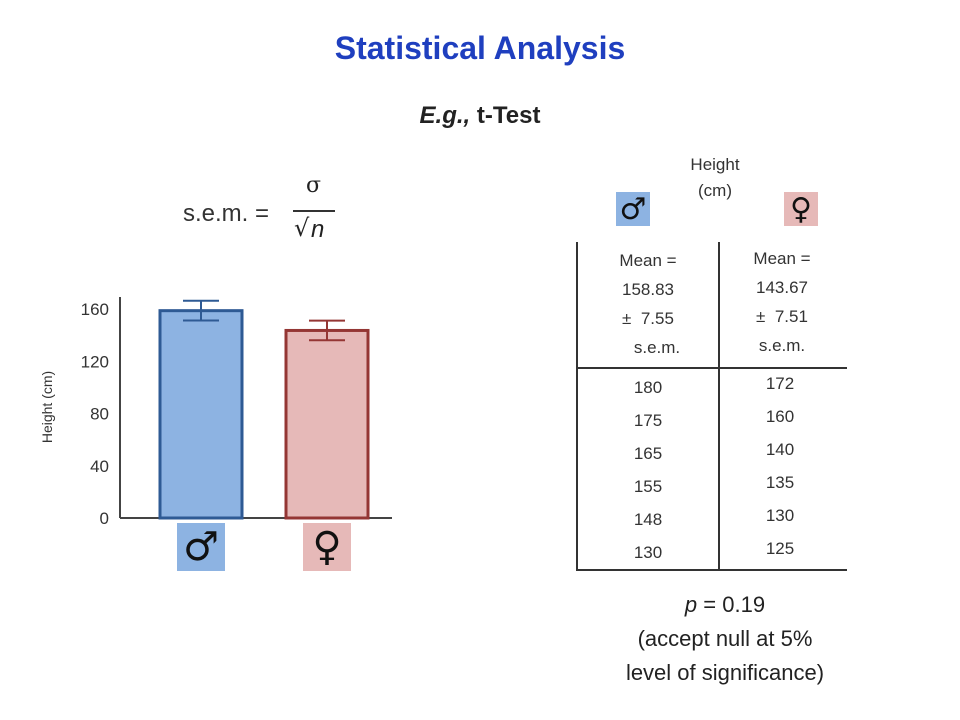  I want to click on y-tick-labels: 0 40 80 120 160, so click(95, 414).